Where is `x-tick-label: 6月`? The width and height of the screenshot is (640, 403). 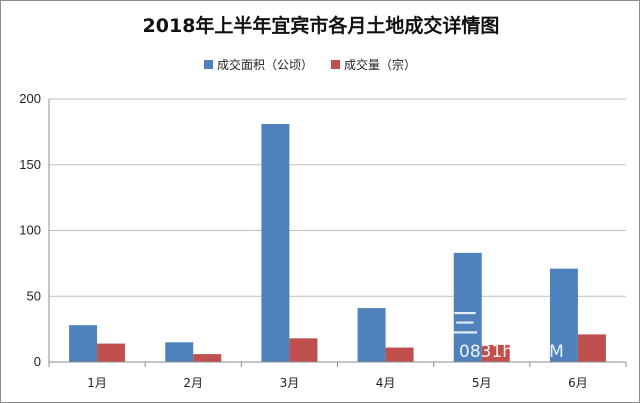
x-tick-label: 6月 is located at coordinates (578, 383).